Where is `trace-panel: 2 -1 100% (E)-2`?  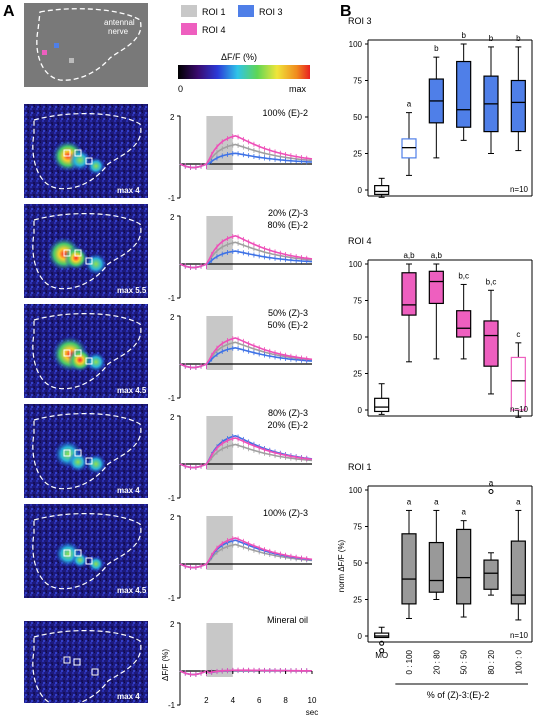 trace-panel: 2 -1 100% (E)-2 is located at coordinates (240, 155).